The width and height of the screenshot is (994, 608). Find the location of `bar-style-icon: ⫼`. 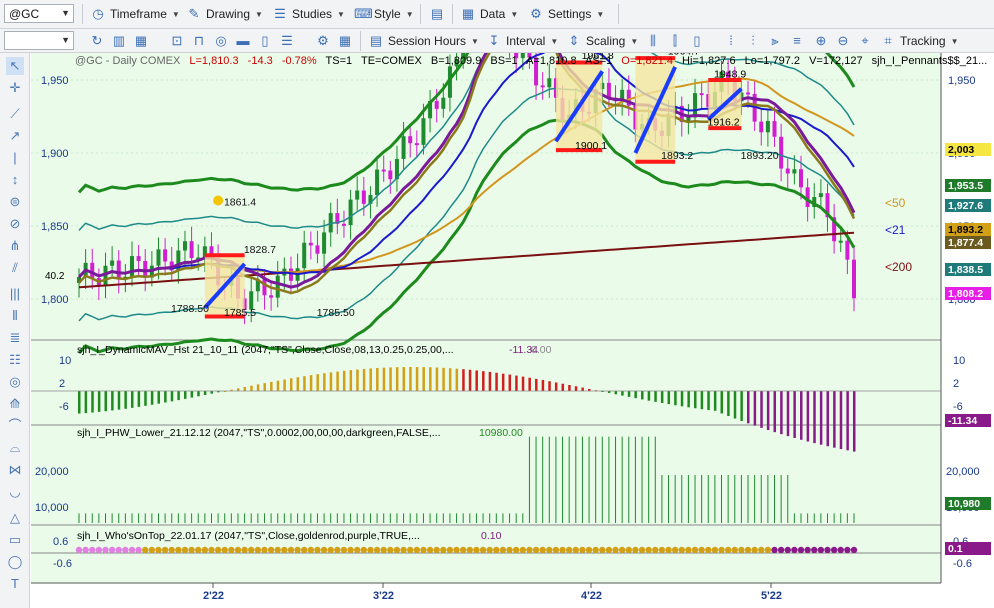

bar-style-icon: ⫼ is located at coordinates (653, 40).